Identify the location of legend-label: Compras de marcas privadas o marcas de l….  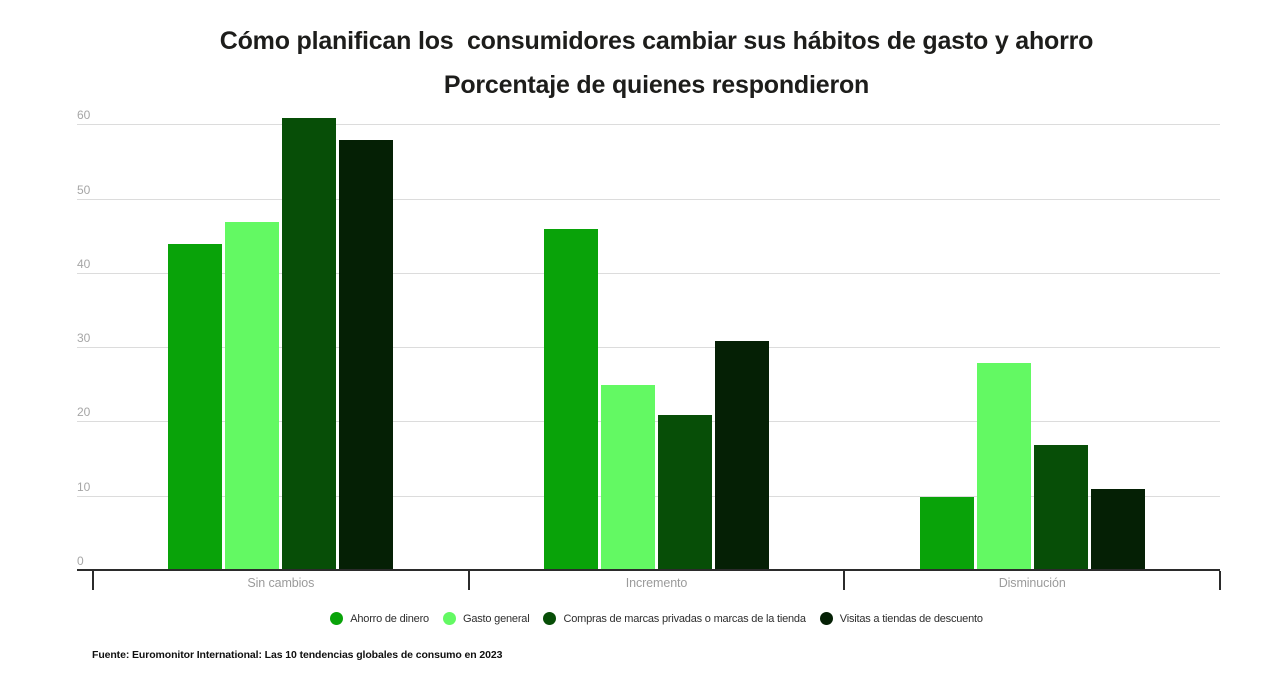
(684, 618).